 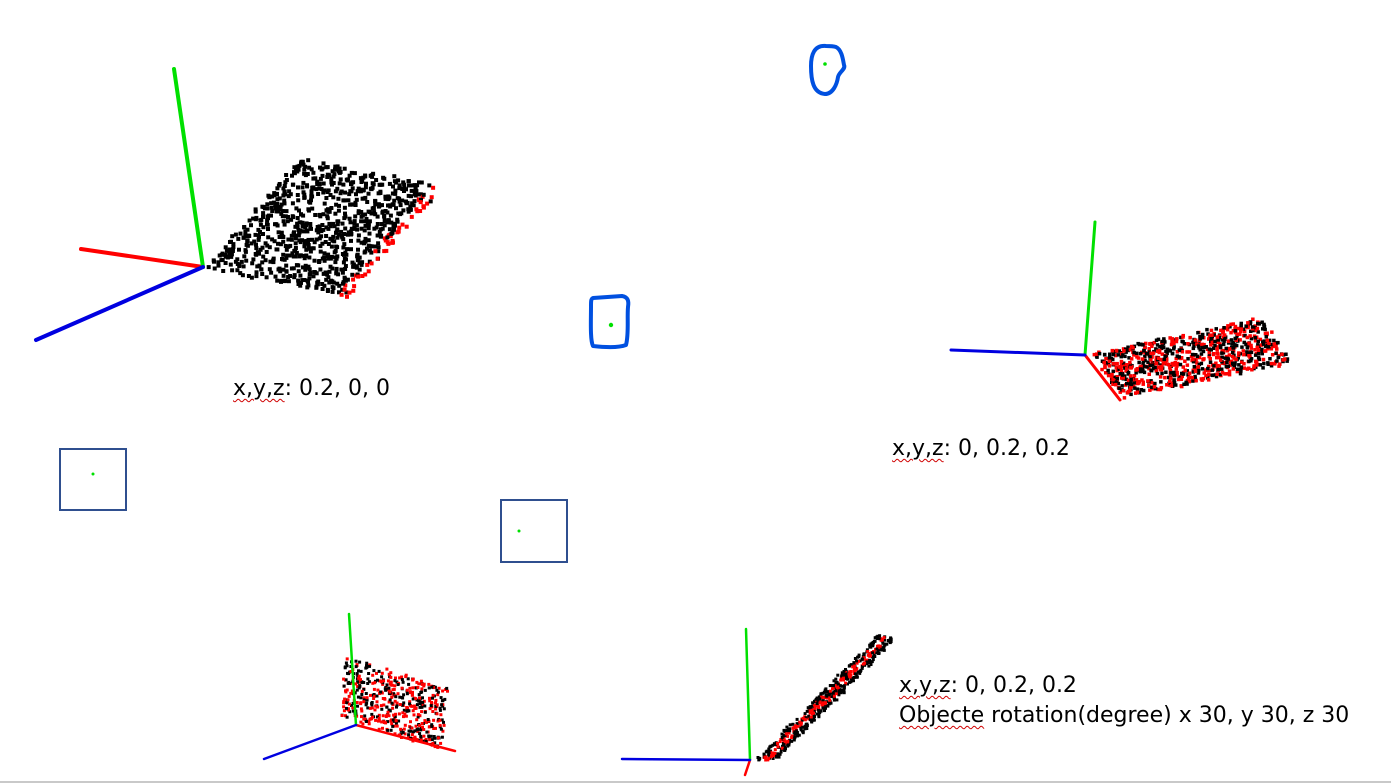 I want to click on caption-values: : 0, 0.2, 0.2, so click(x=1013, y=685).